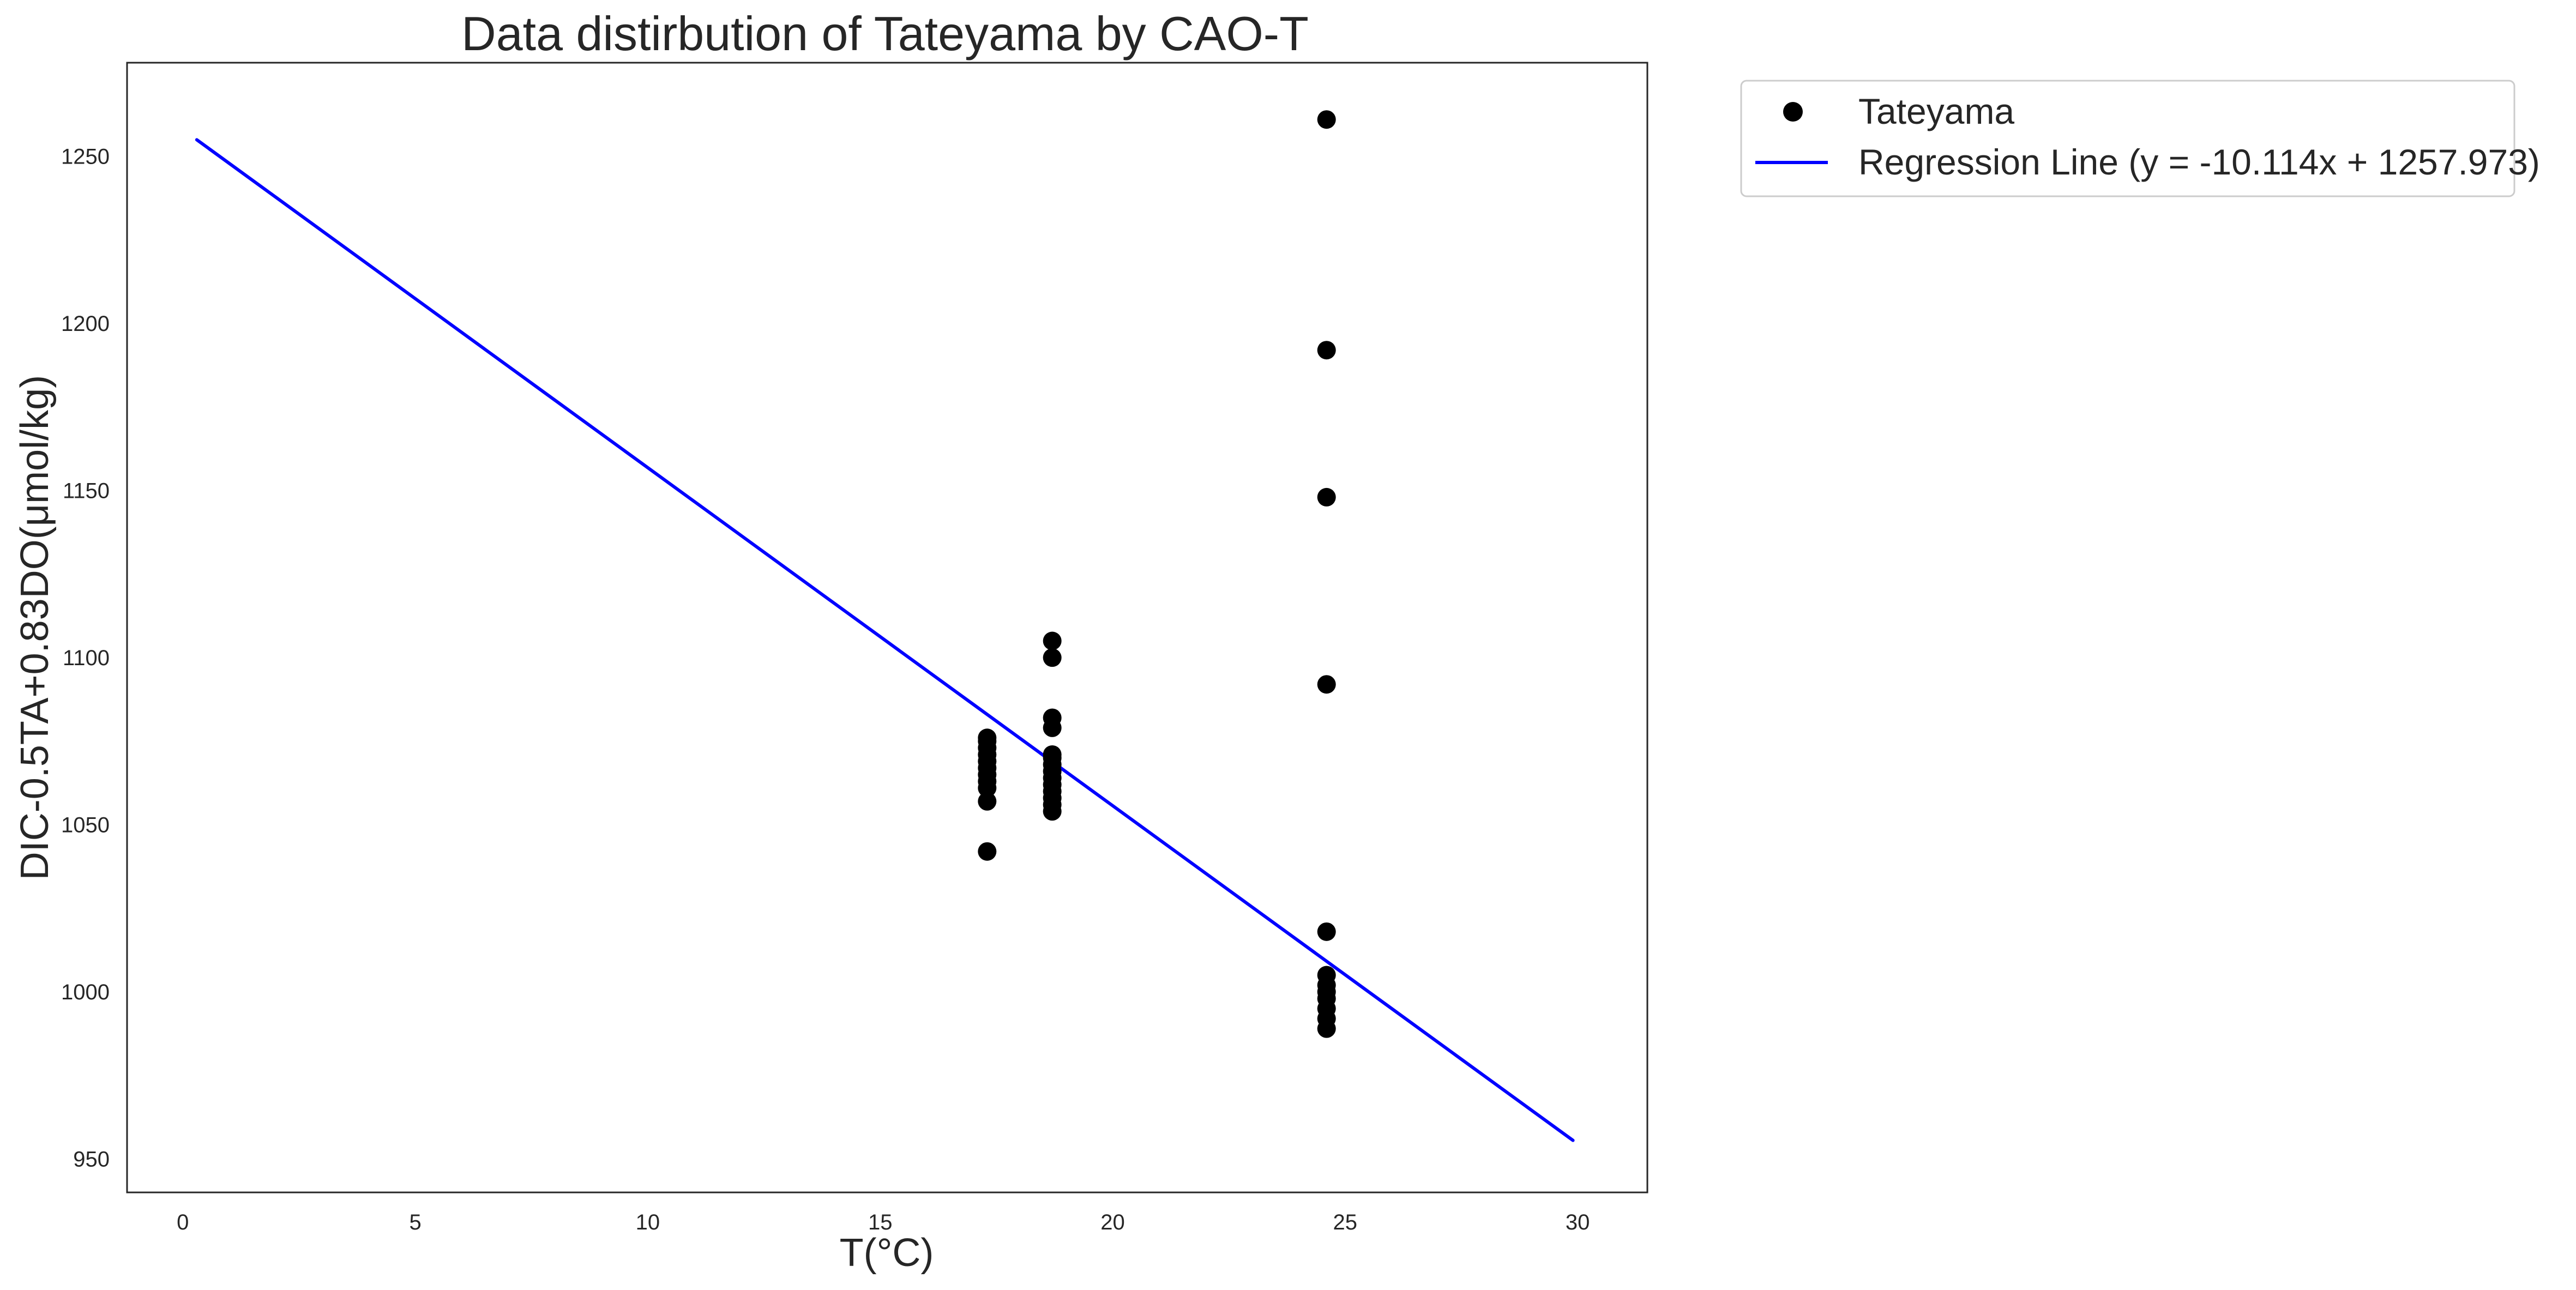  I want to click on legend-label-tateyama: Tateyama, so click(1936, 111).